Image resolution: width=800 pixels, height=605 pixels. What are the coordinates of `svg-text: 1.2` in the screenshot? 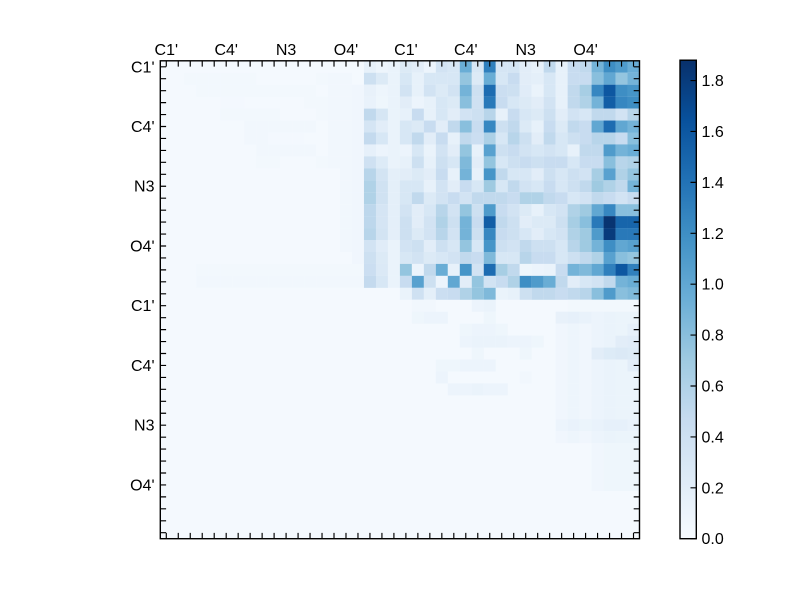 It's located at (713, 234).